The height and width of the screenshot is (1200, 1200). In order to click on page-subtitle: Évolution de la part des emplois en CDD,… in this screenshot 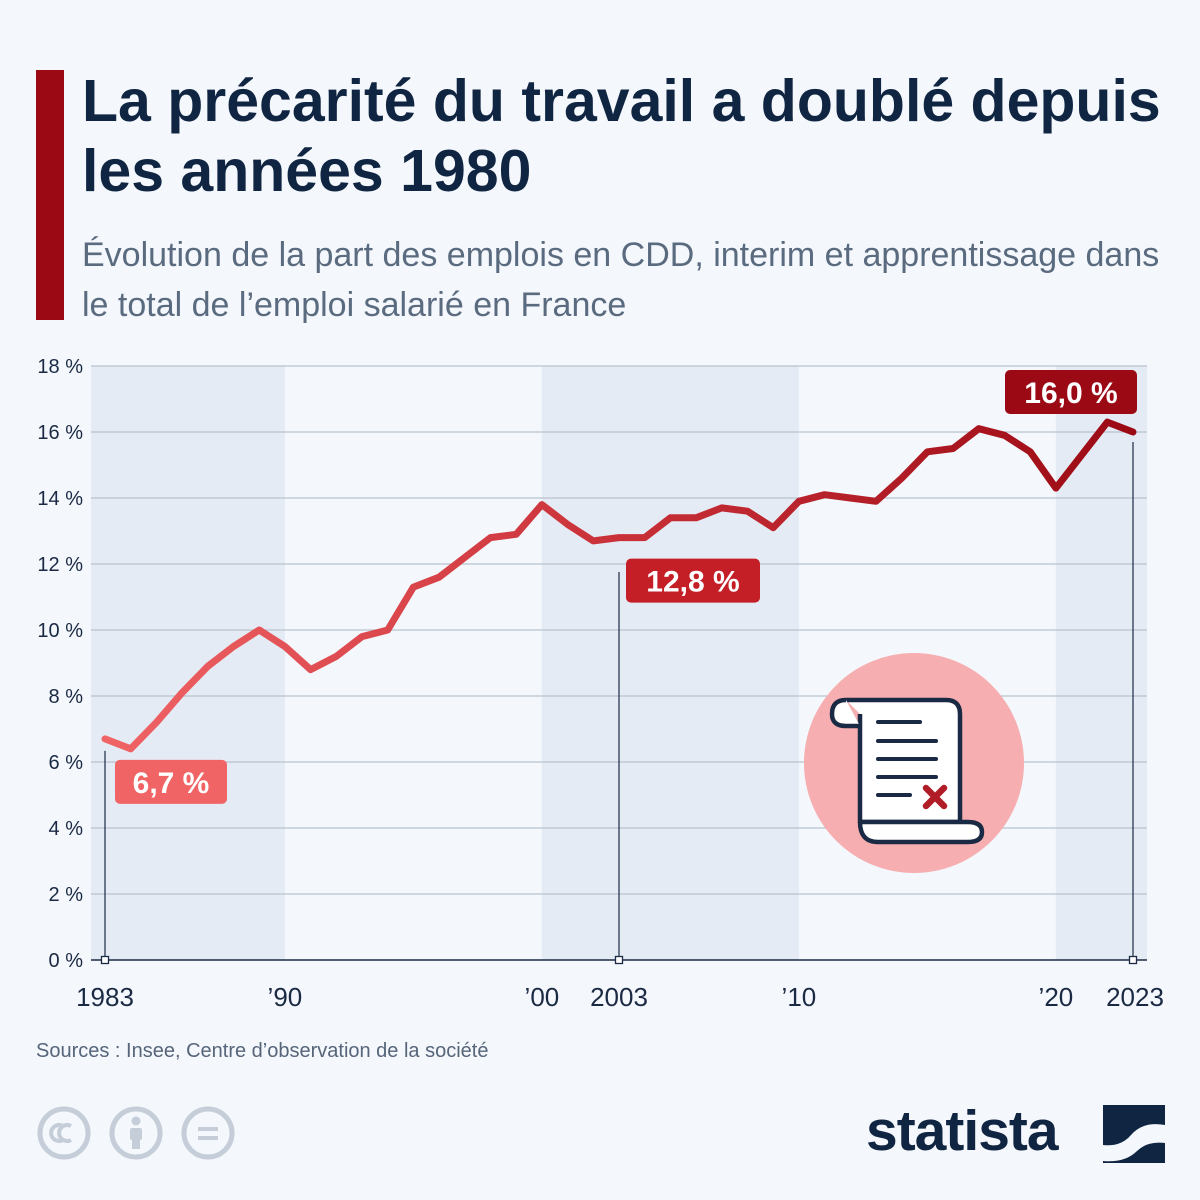, I will do `click(621, 280)`.